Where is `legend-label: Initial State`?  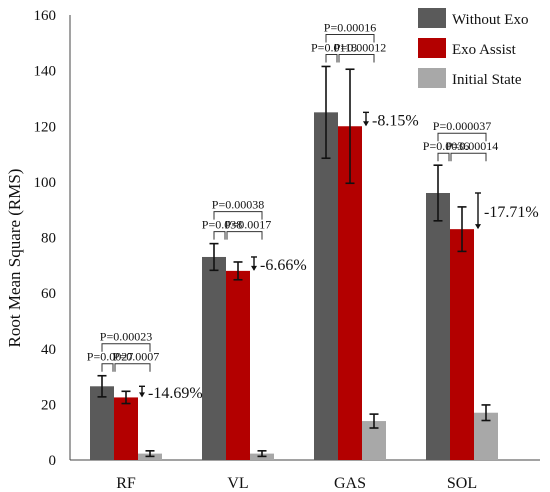 legend-label: Initial State is located at coordinates (487, 80).